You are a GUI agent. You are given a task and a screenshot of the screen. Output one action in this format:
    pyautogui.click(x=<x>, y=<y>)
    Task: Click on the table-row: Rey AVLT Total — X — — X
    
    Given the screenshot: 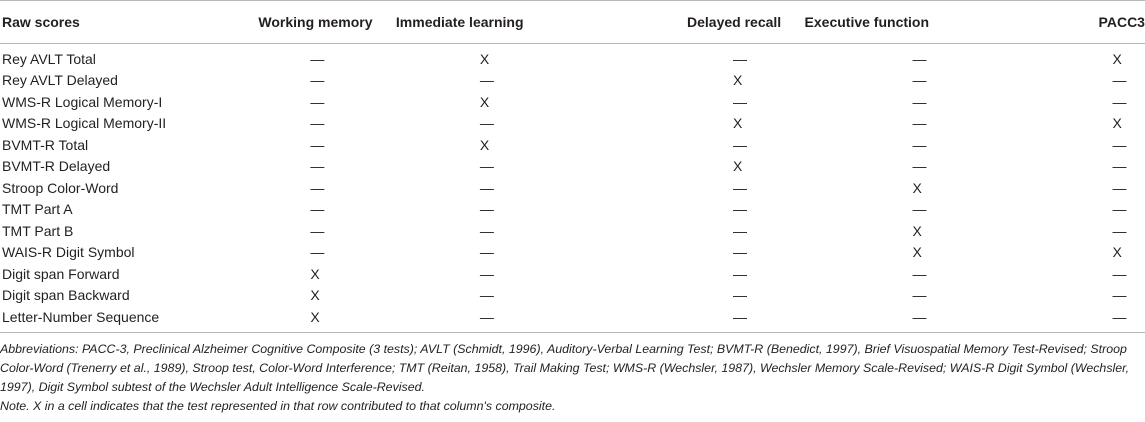 What is the action you would take?
    pyautogui.click(x=572, y=57)
    